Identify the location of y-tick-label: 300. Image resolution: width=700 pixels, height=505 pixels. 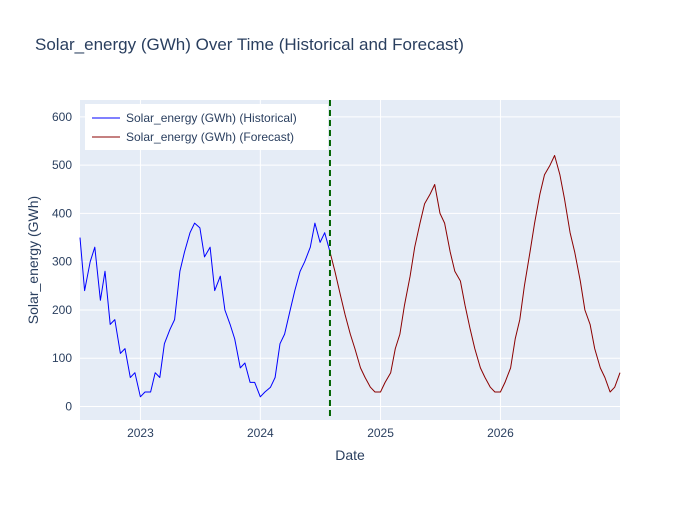
(62, 262).